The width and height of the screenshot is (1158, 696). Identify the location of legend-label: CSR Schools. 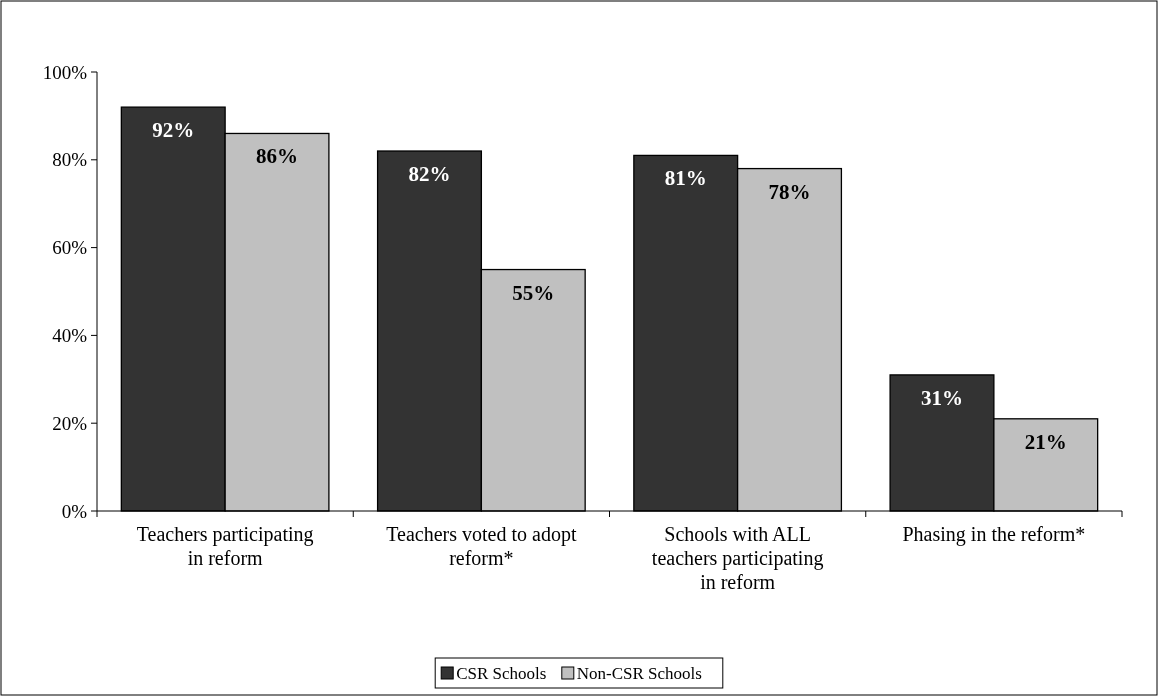
(501, 673).